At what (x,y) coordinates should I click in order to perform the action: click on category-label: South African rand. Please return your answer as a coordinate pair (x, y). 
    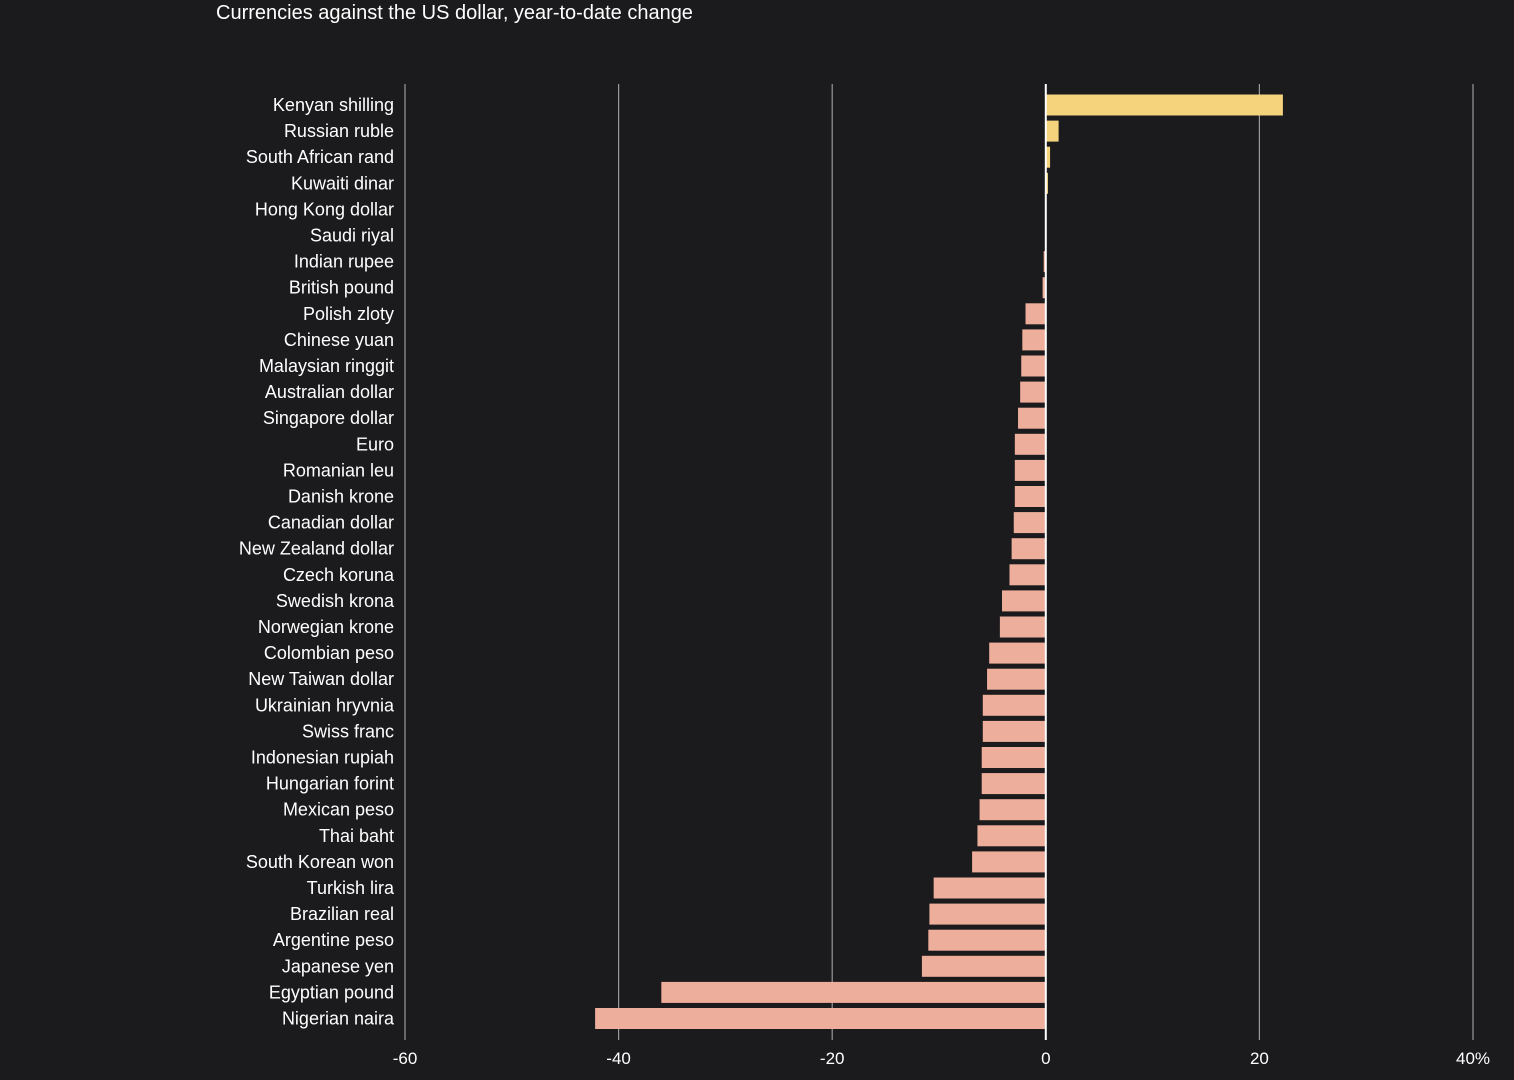
    Looking at the image, I should click on (320, 157).